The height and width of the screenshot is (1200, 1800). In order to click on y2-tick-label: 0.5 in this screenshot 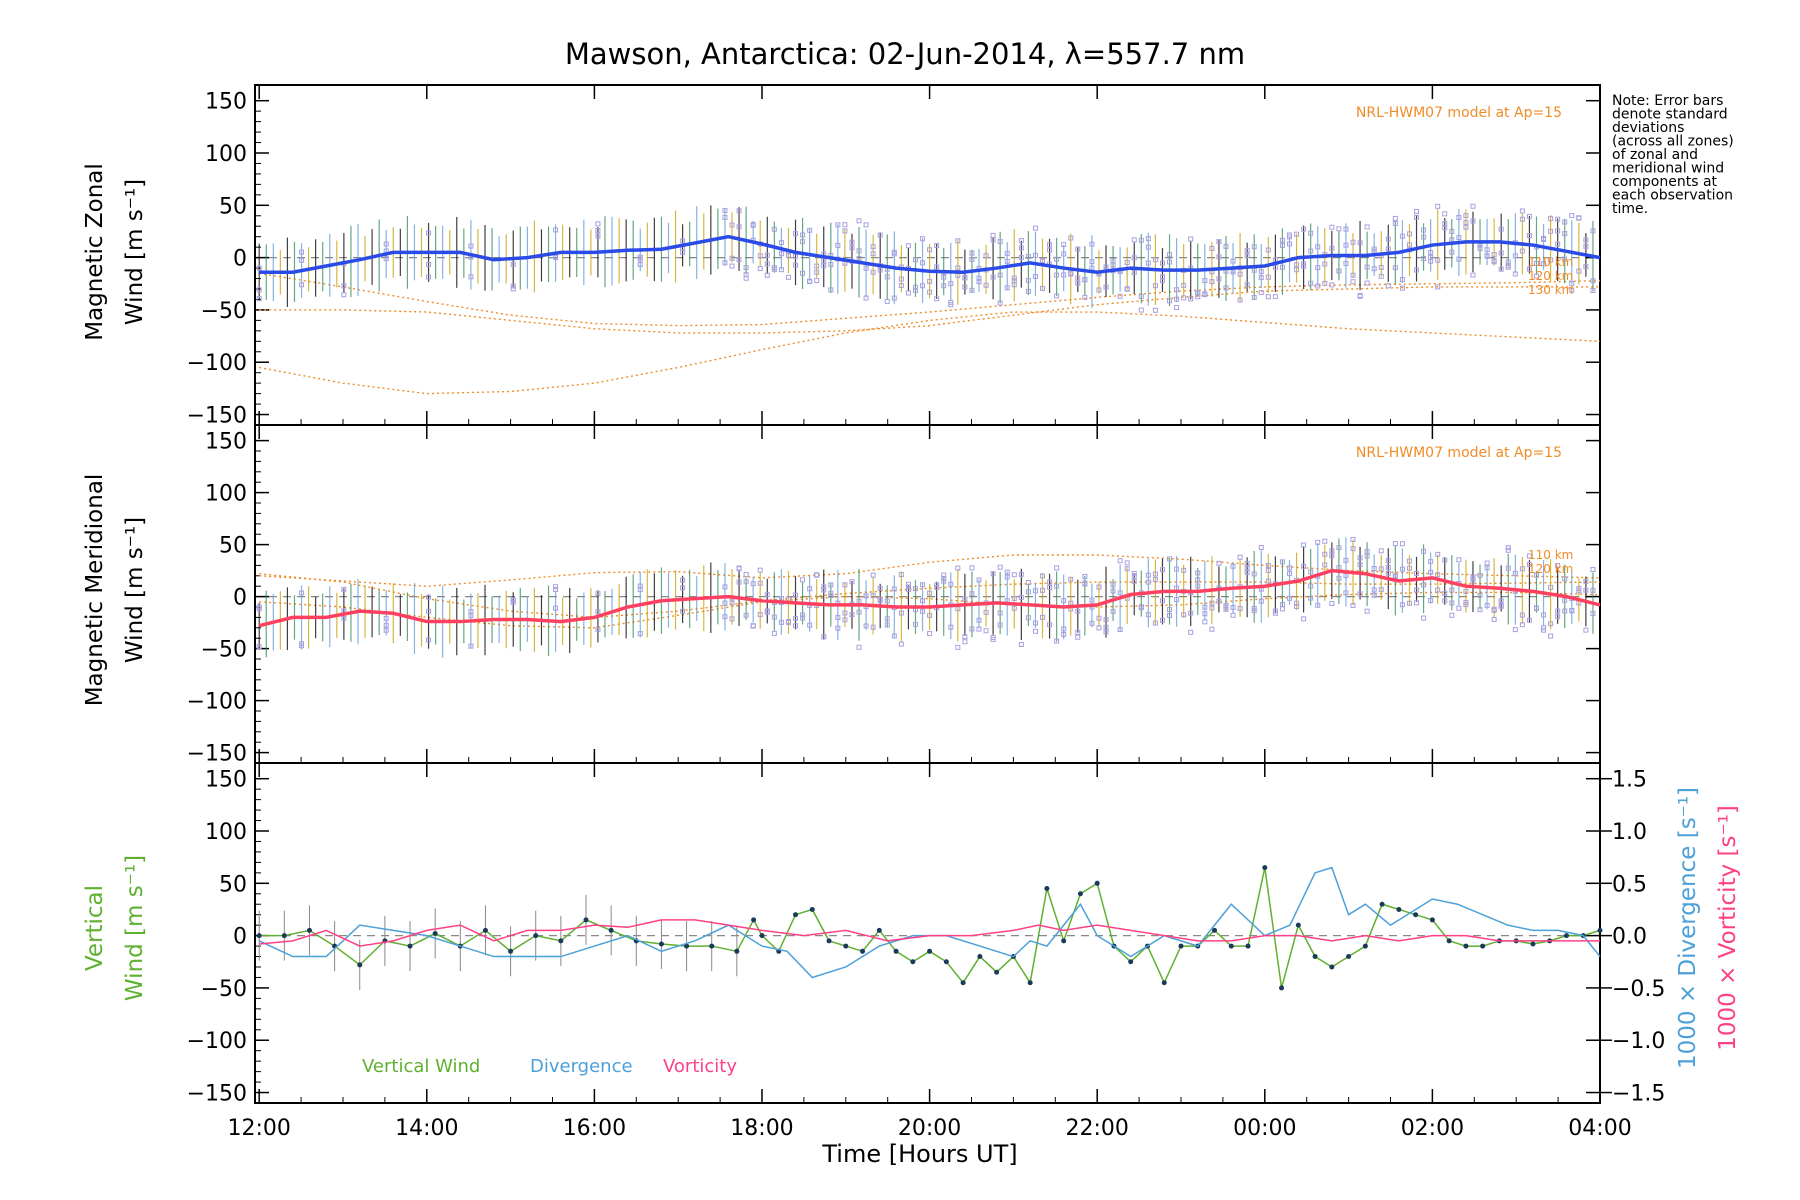, I will do `click(1629, 884)`.